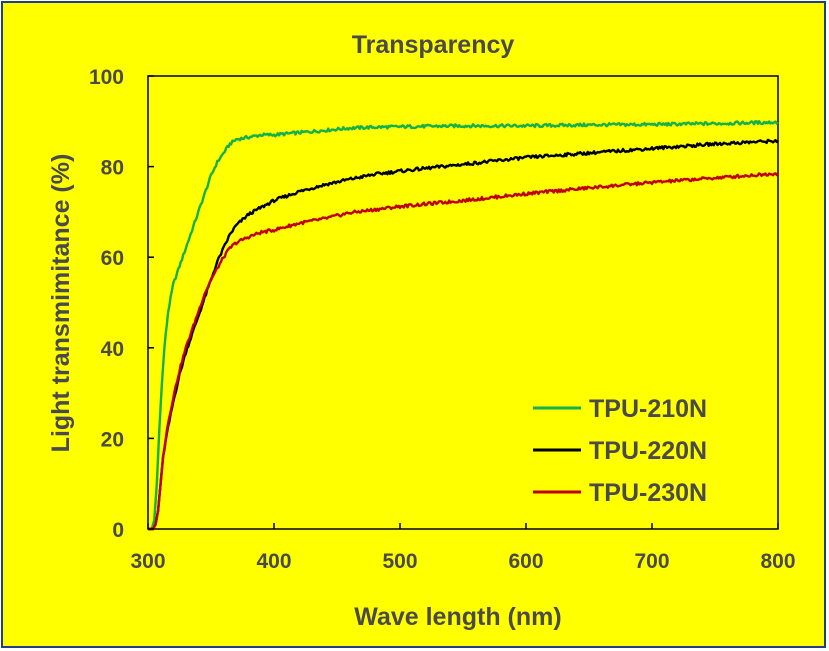  I want to click on x-tick-label: 400, so click(273, 561).